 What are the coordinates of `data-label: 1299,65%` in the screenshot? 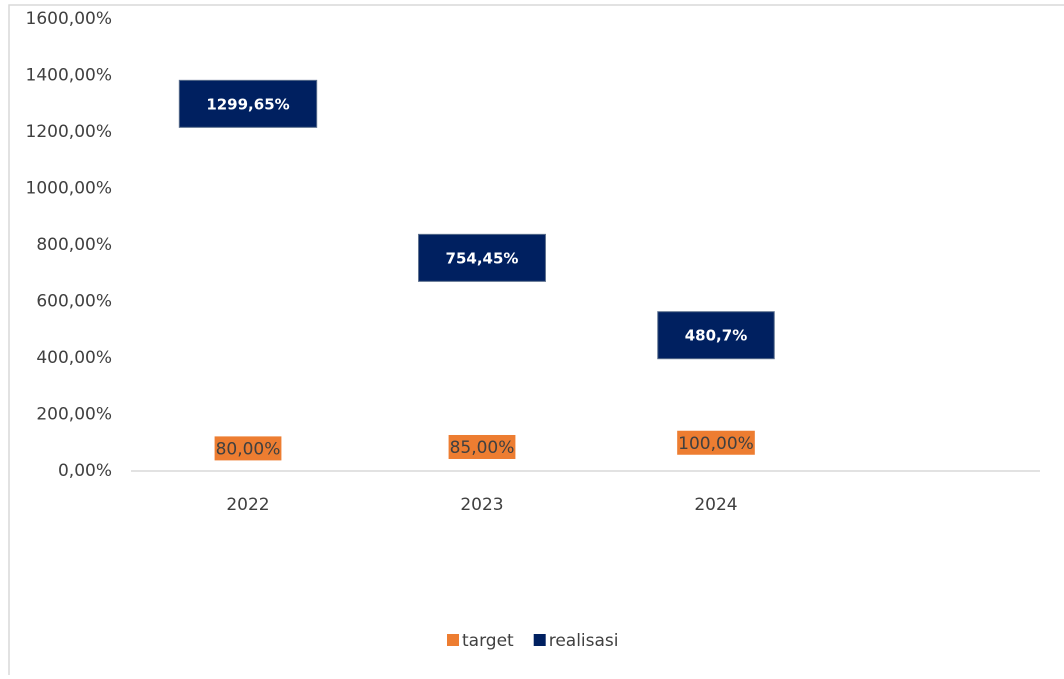 It's located at (248, 103).